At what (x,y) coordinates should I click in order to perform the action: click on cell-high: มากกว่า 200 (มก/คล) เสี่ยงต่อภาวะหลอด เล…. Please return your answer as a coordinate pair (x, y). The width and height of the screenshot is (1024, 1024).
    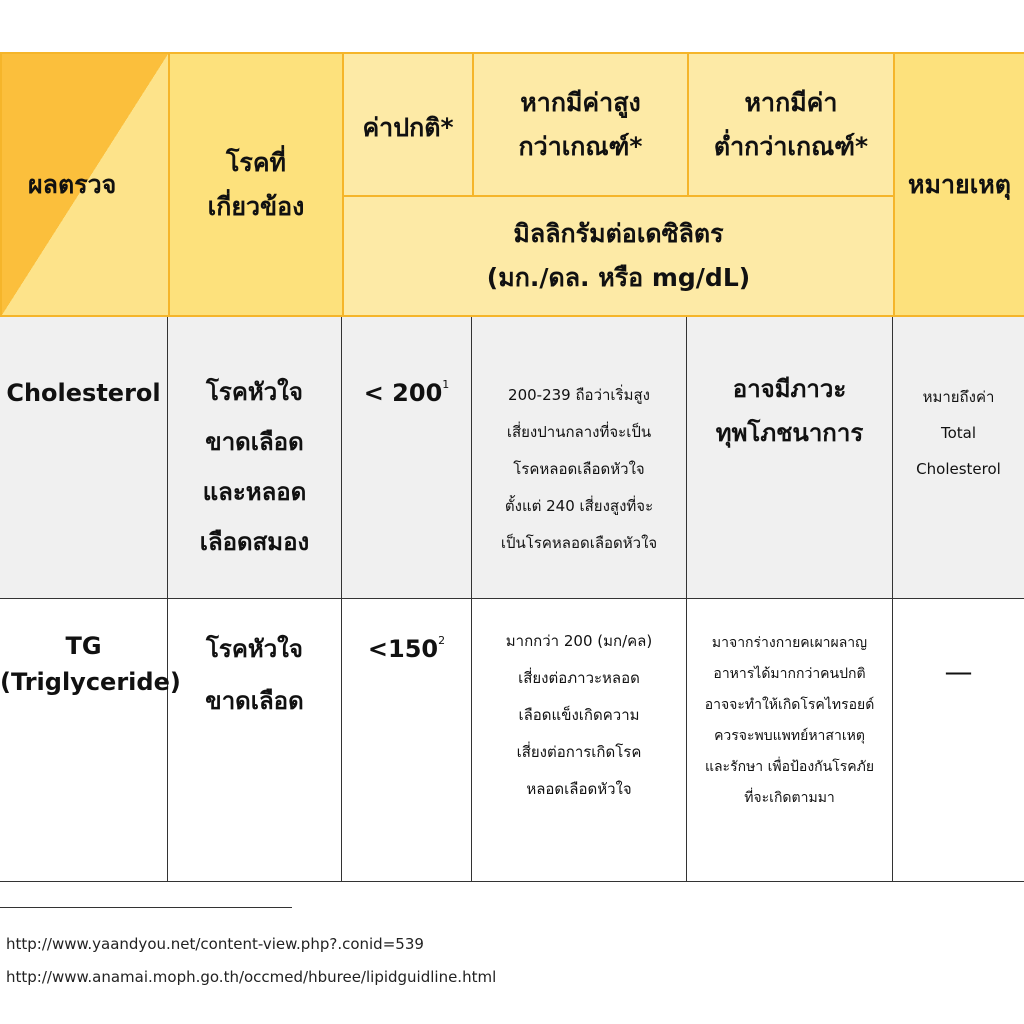
    Looking at the image, I should click on (579, 739).